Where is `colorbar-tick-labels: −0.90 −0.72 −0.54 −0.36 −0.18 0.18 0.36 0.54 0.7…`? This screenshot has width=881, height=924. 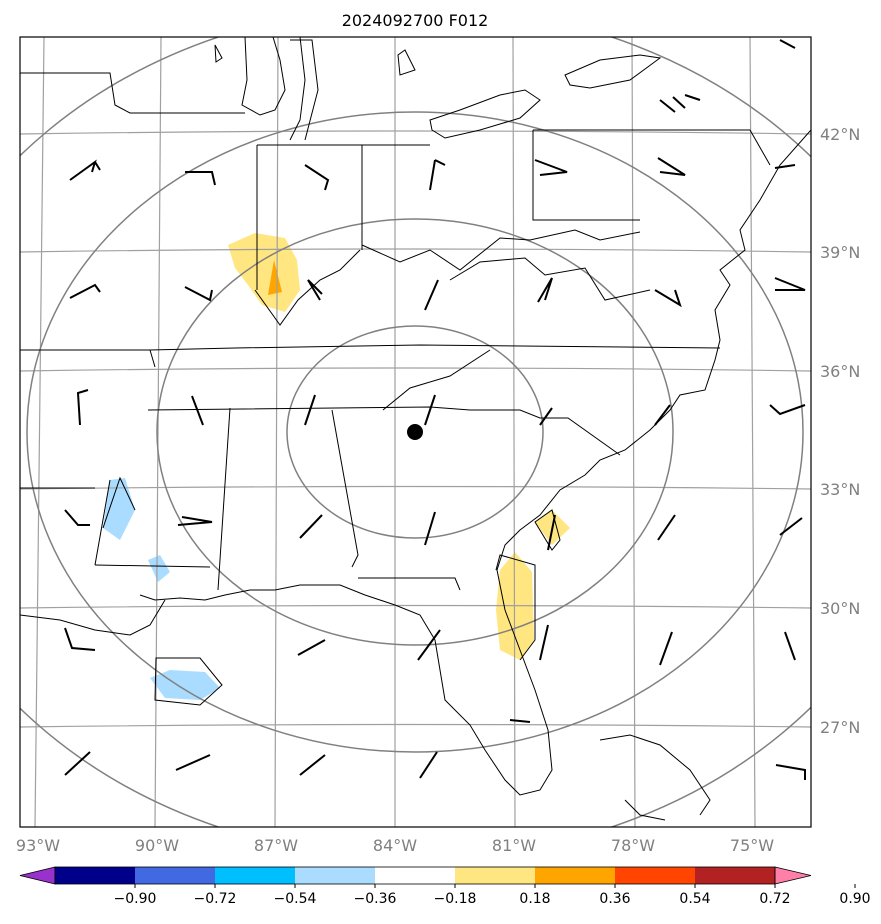 colorbar-tick-labels: −0.90 −0.72 −0.54 −0.36 −0.18 0.18 0.36 0.54 0.7… is located at coordinates (492, 895).